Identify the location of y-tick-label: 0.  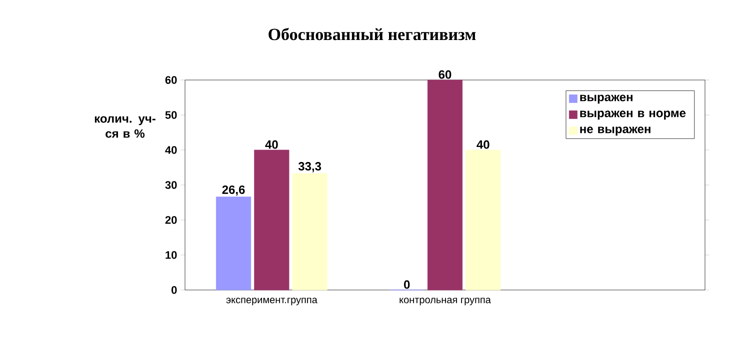
(174, 290).